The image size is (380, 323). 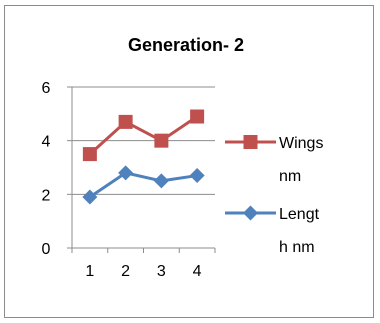 What do you see at coordinates (161, 271) in the screenshot?
I see `x-tick-label: 3` at bounding box center [161, 271].